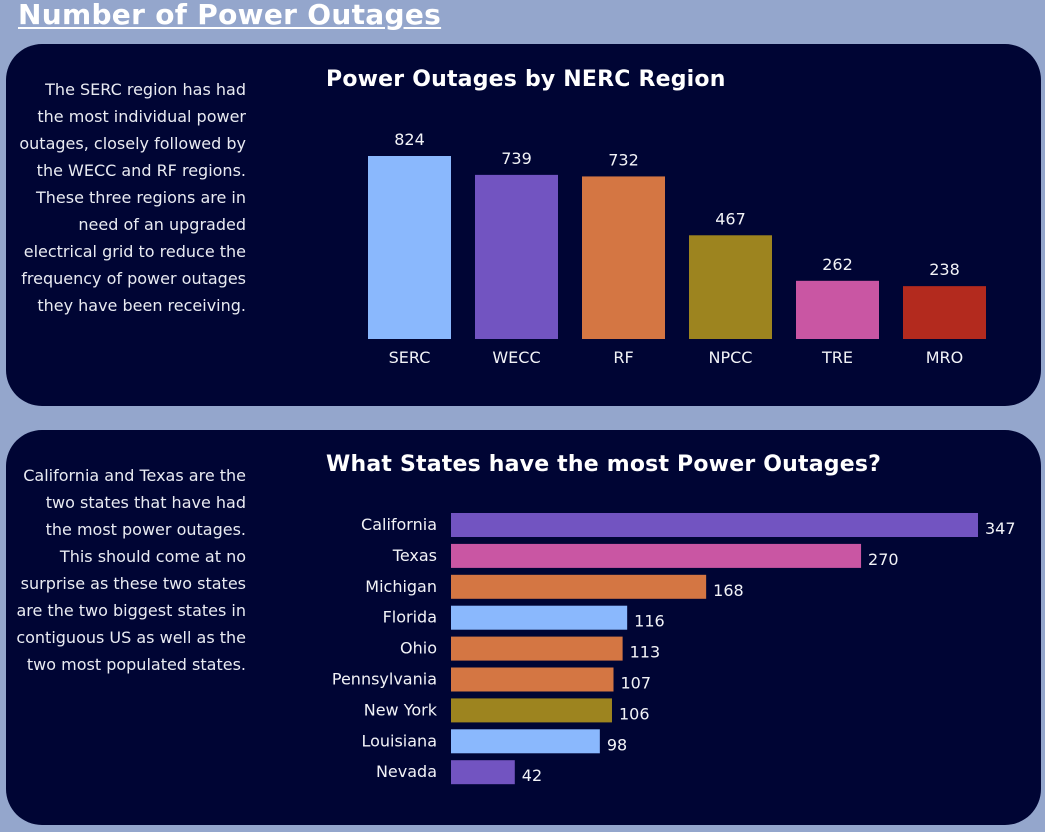  Describe the element at coordinates (531, 710) in the screenshot. I see `bar-new-york` at that location.